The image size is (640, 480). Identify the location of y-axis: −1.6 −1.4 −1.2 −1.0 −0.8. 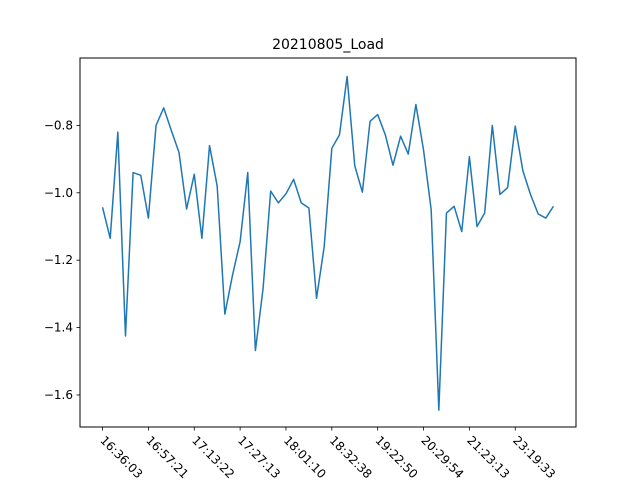
(62, 260).